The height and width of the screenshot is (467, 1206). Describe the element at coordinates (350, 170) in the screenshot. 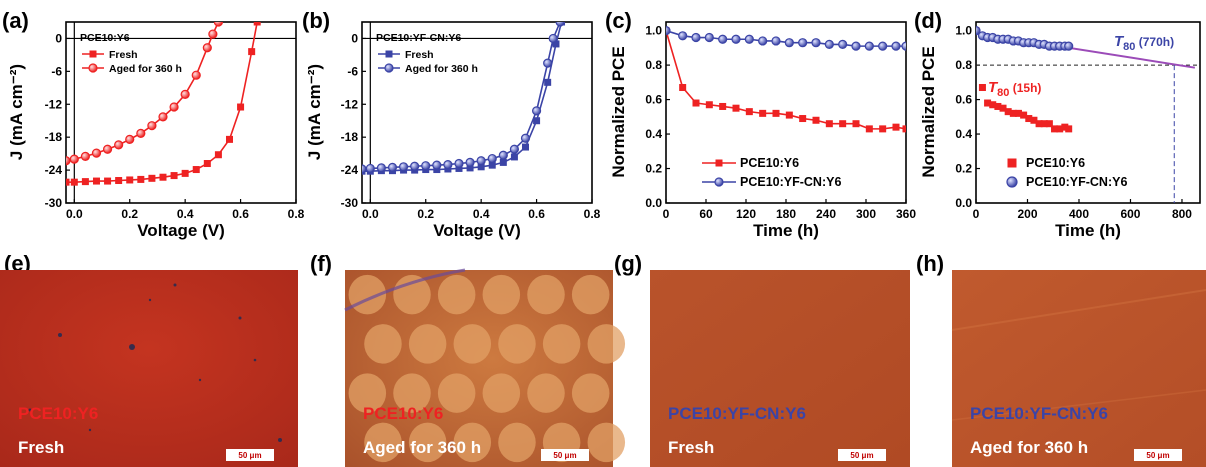

I see `y-tick-label: -24` at that location.